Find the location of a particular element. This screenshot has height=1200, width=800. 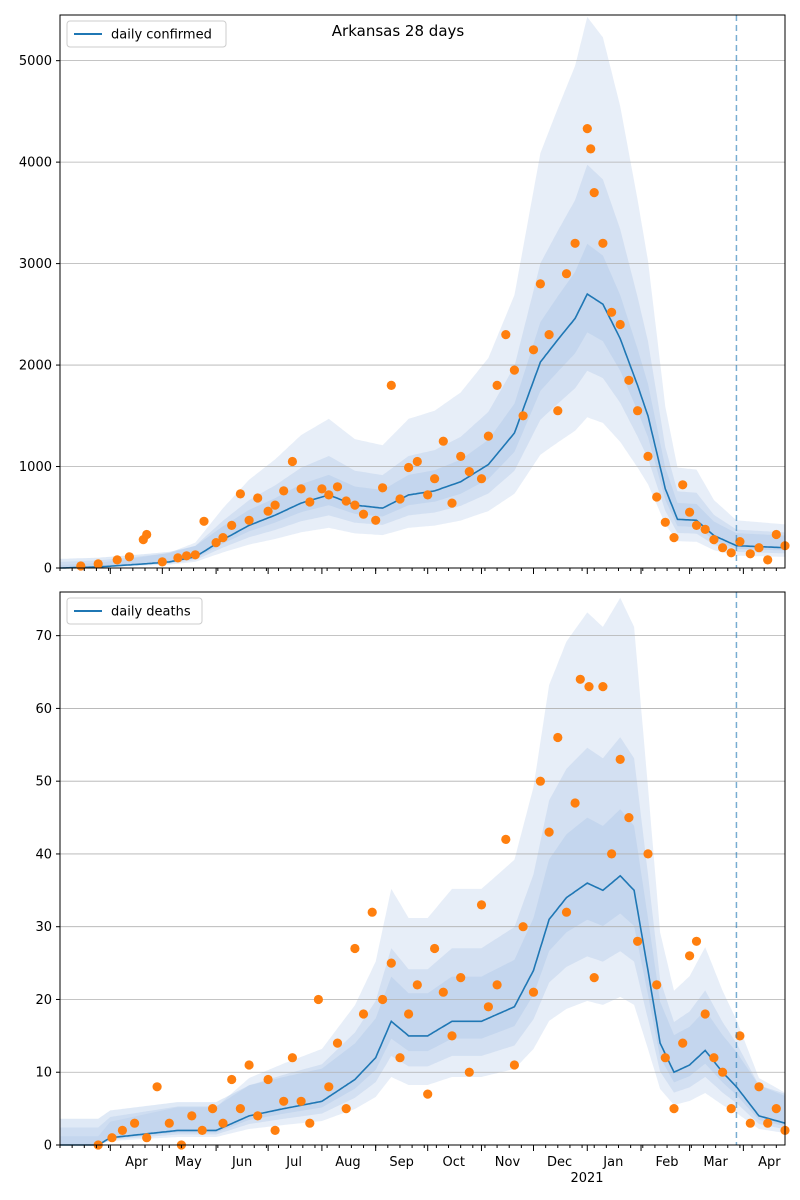

y-tick-label: 40 is located at coordinates (43, 854).